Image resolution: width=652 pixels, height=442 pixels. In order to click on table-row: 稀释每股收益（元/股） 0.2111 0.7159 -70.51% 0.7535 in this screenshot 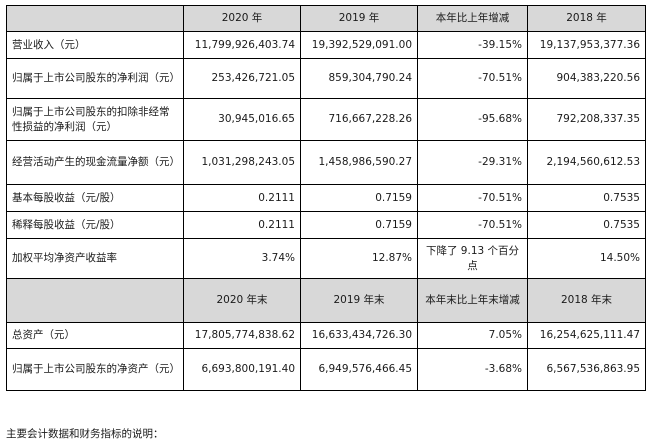, I will do `click(326, 225)`.